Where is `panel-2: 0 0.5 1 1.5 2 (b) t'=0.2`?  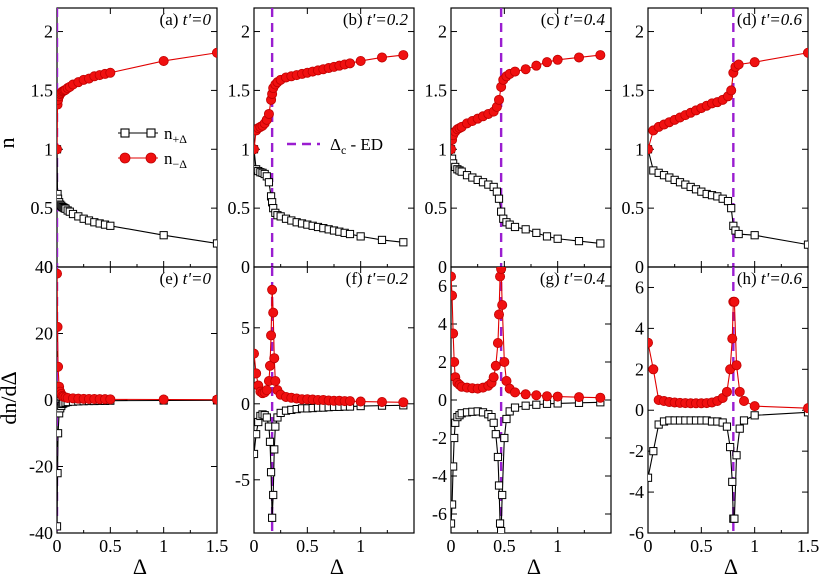
panel-2: 0 0.5 1 1.5 2 (b) t'=0.2 is located at coordinates (321, 142).